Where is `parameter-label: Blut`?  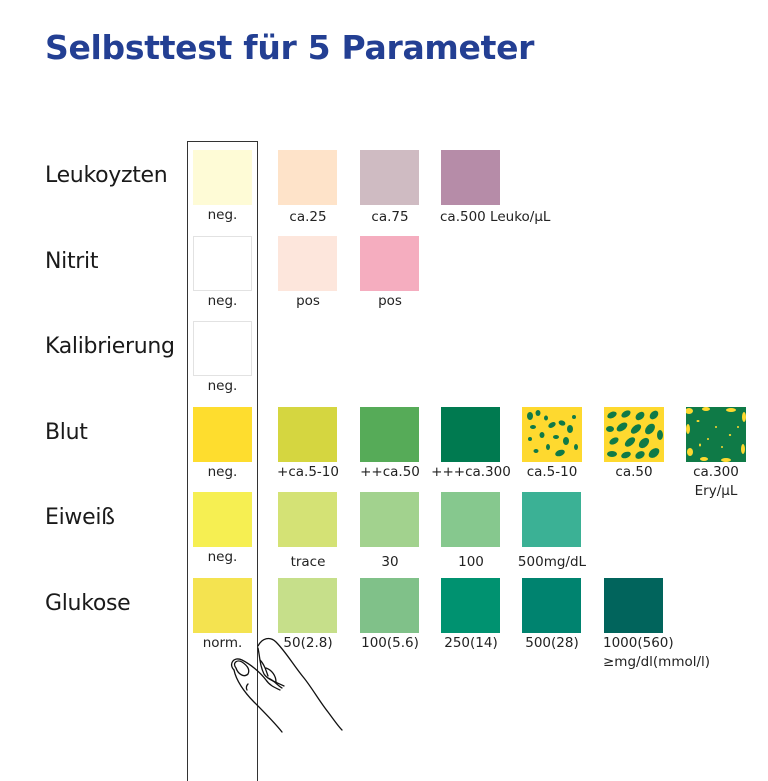
parameter-label: Blut is located at coordinates (66, 432).